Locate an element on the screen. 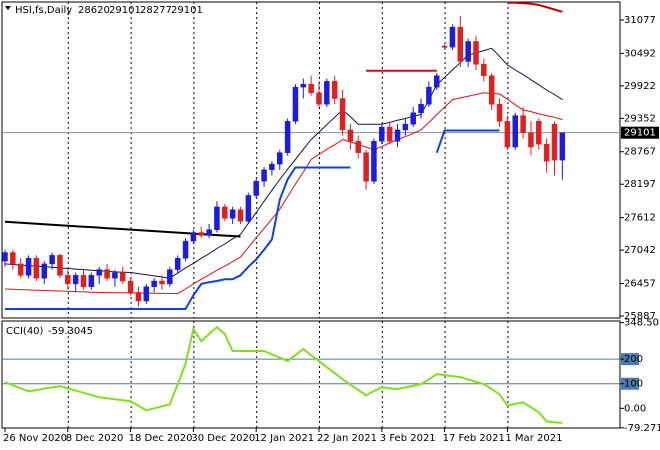 This screenshot has width=660, height=450. main-title: HSI,fs,Daily is located at coordinates (43, 10).